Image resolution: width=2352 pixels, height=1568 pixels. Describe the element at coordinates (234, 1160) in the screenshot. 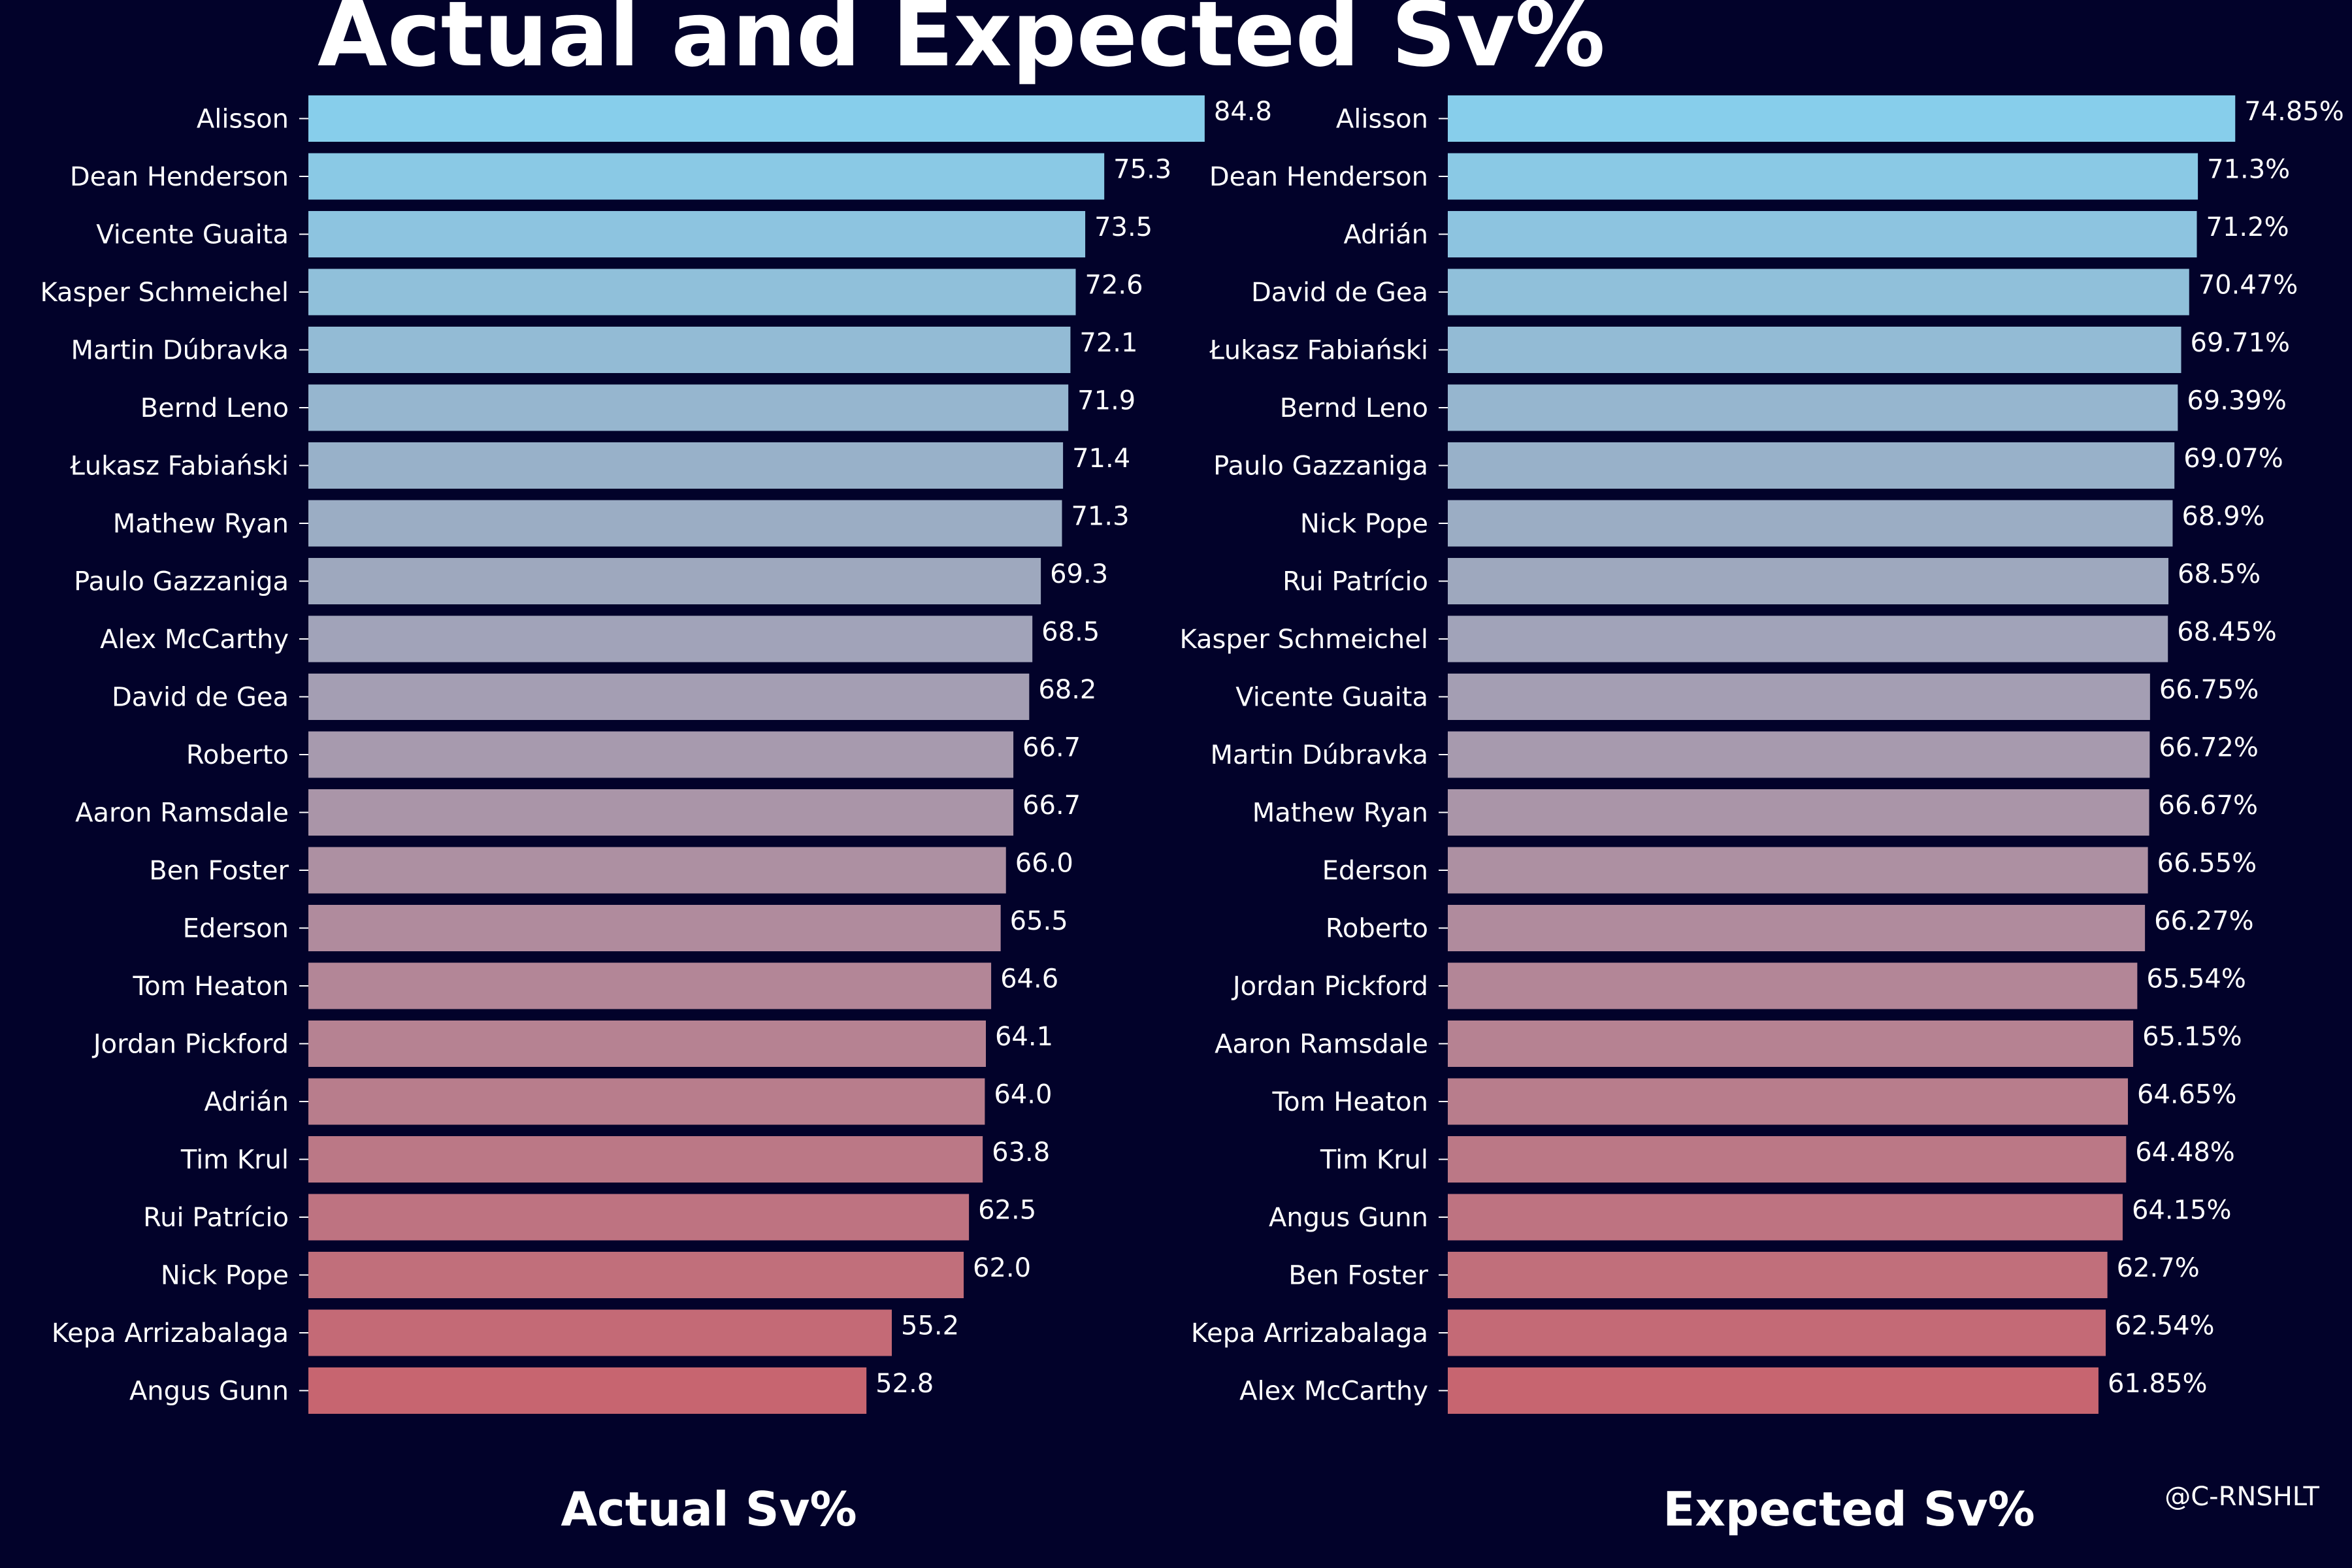

I see `y-tick-label: Tim Krul` at that location.